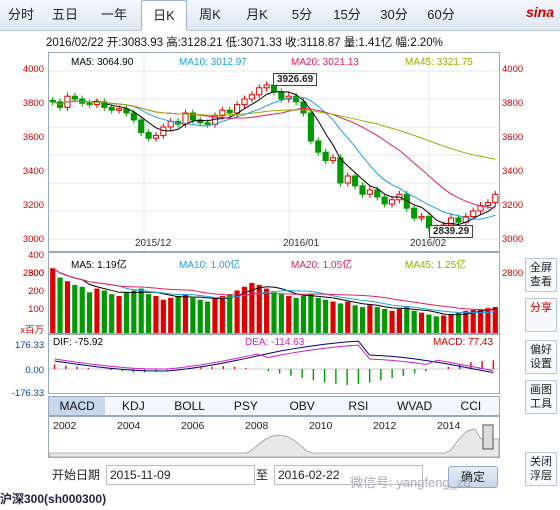 Image resolution: width=560 pixels, height=510 pixels. I want to click on start-date-label: 开始日期, so click(76, 475).